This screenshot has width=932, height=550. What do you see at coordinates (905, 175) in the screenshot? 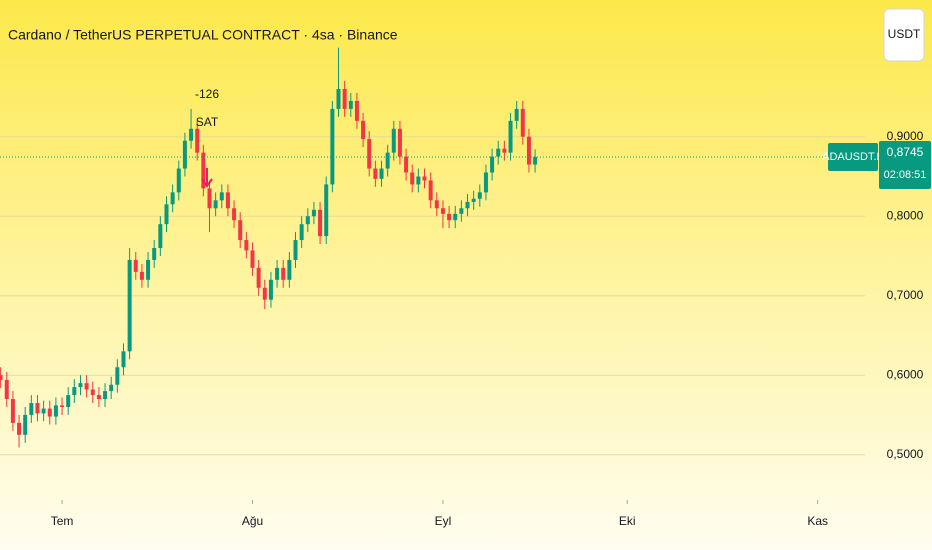
I see `countdown: 02:08:51` at bounding box center [905, 175].